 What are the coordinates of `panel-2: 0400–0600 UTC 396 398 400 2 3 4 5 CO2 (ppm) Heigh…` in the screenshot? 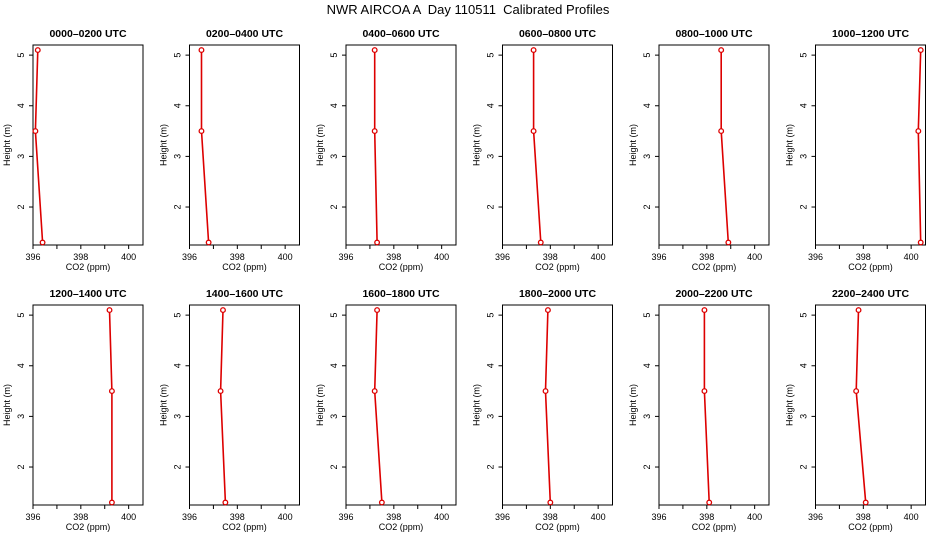 It's located at (386, 150).